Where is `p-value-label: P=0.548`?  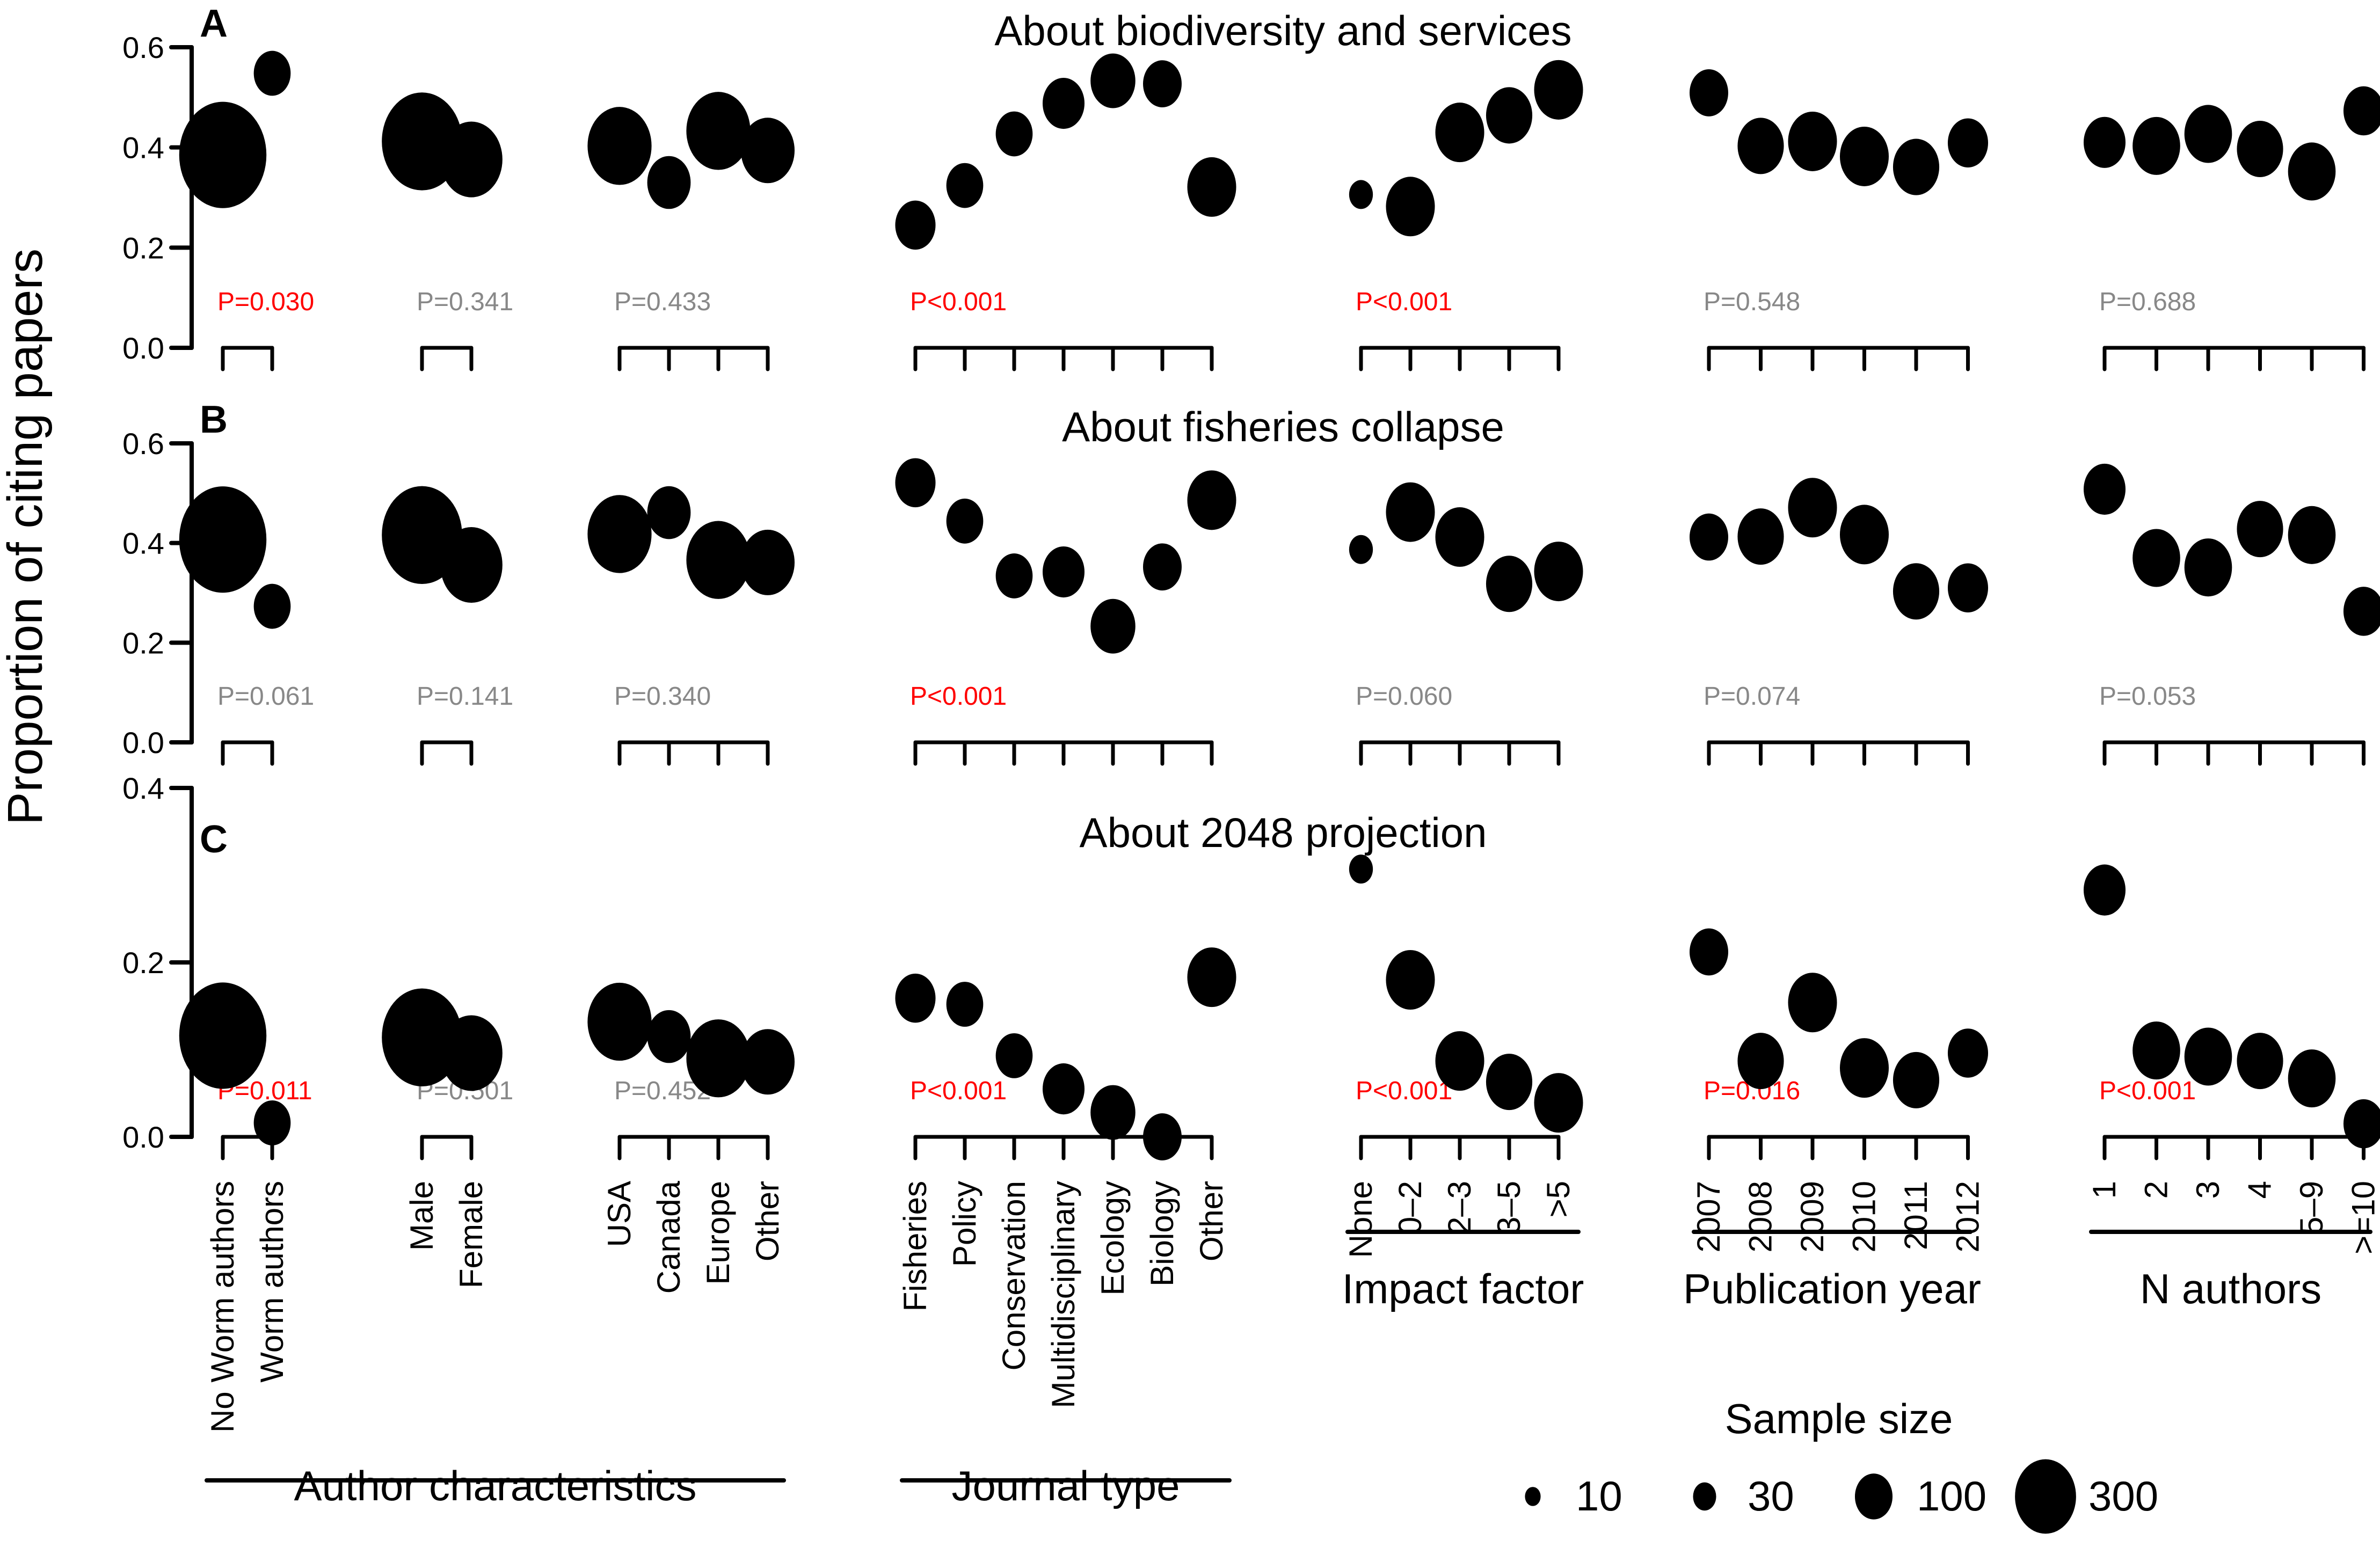 p-value-label: P=0.548 is located at coordinates (1752, 302).